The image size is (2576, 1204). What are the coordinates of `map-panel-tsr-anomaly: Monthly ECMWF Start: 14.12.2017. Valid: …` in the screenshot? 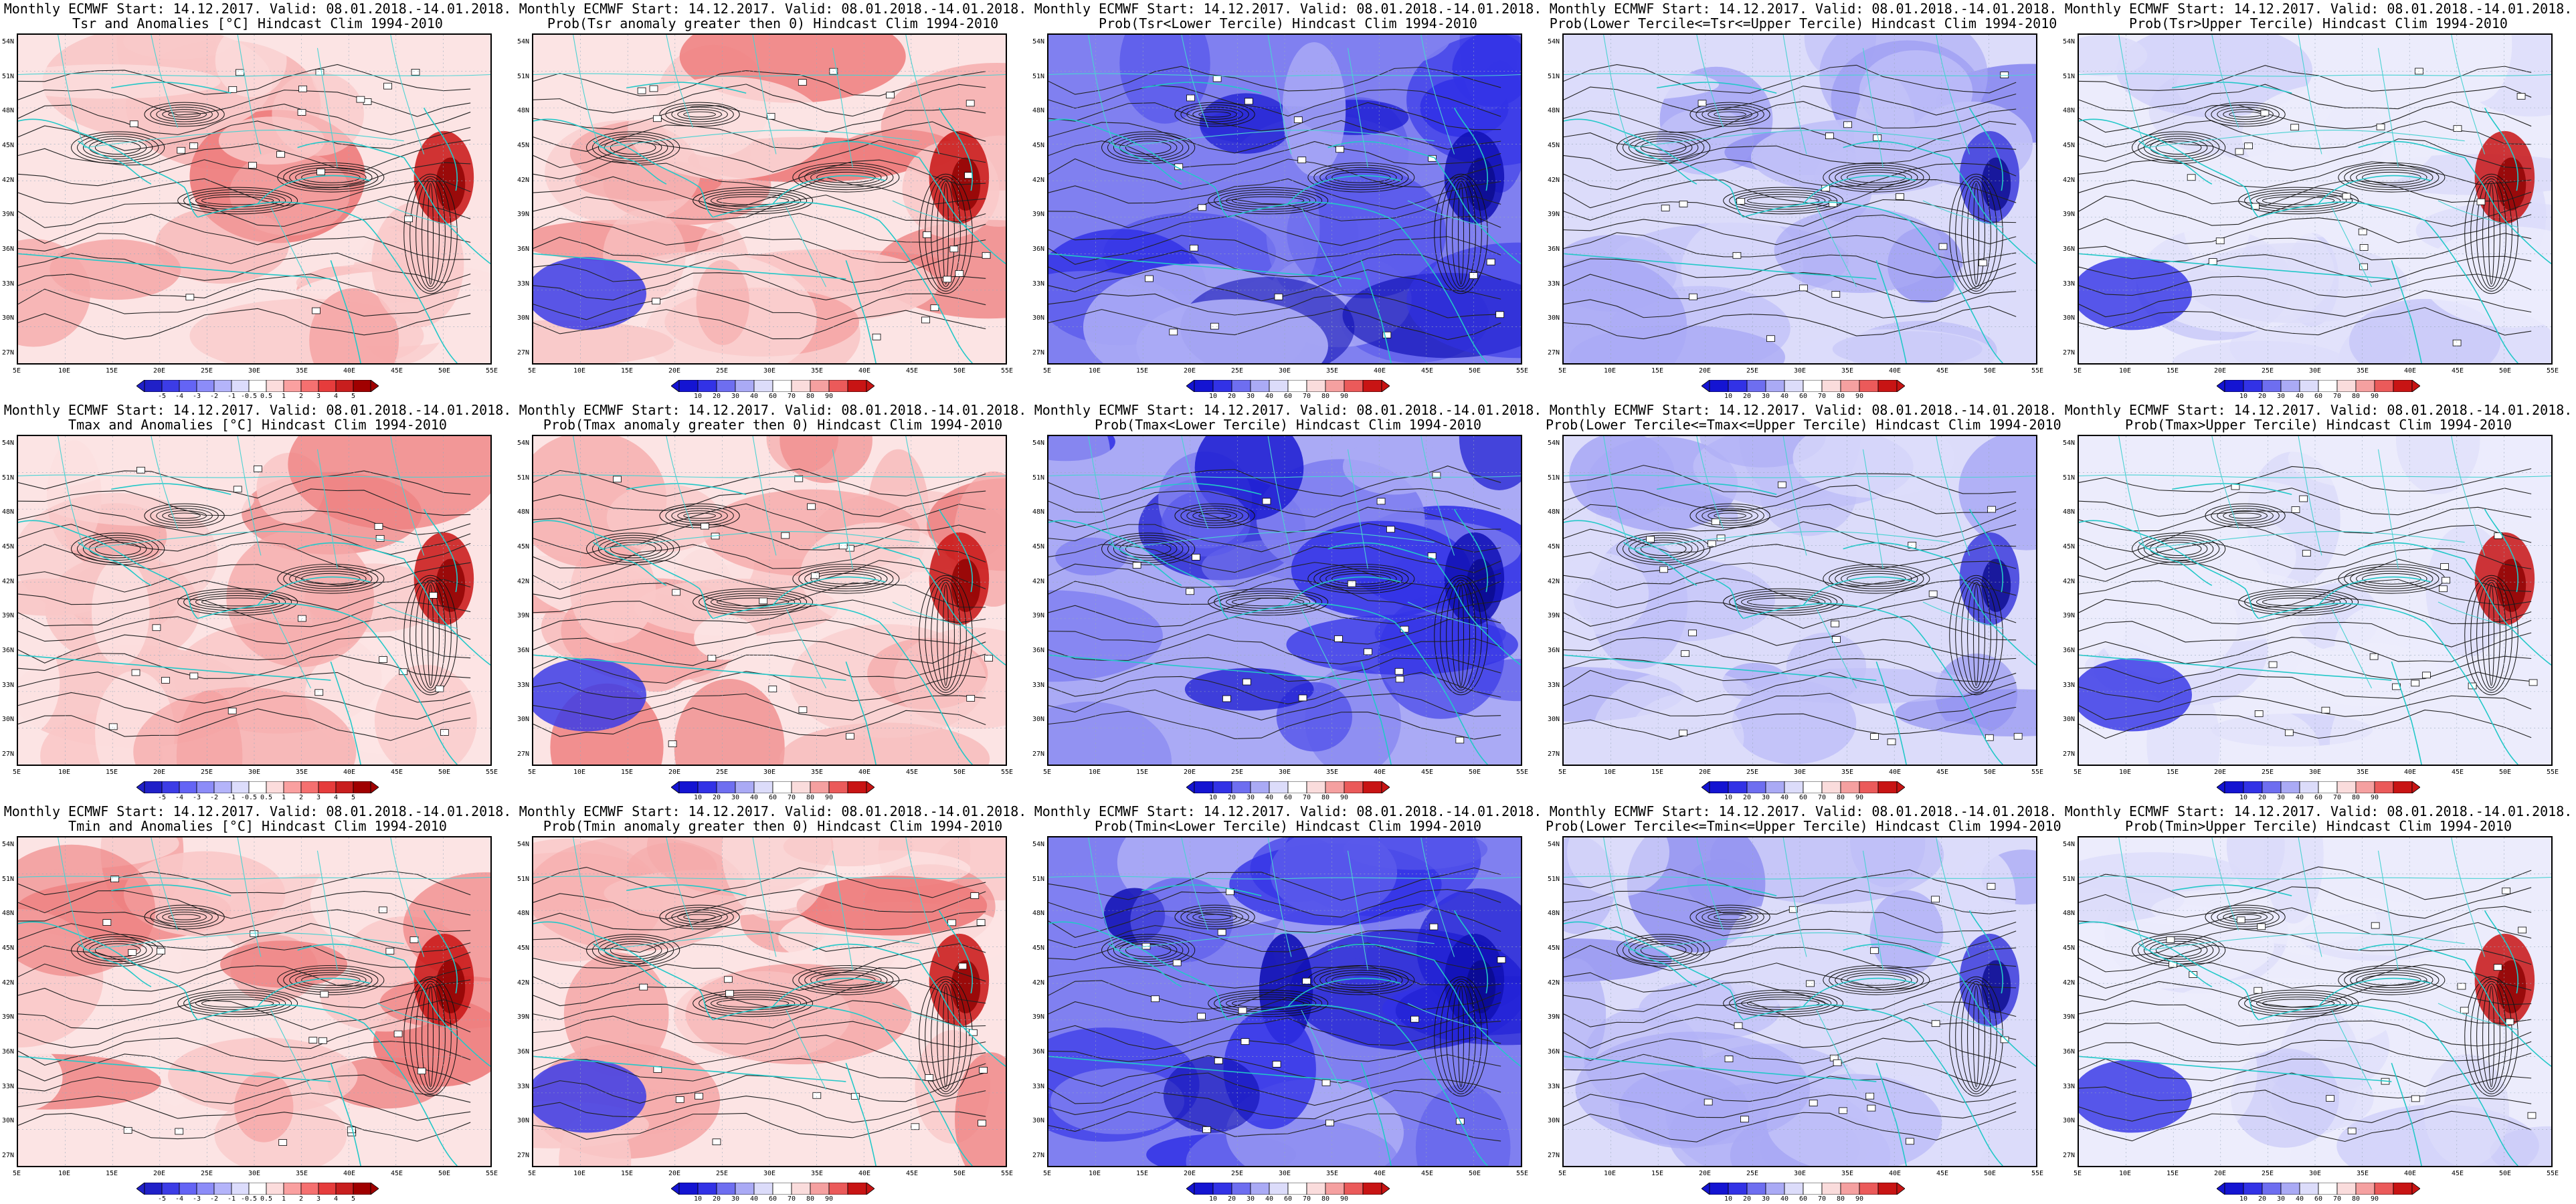 It's located at (257, 200).